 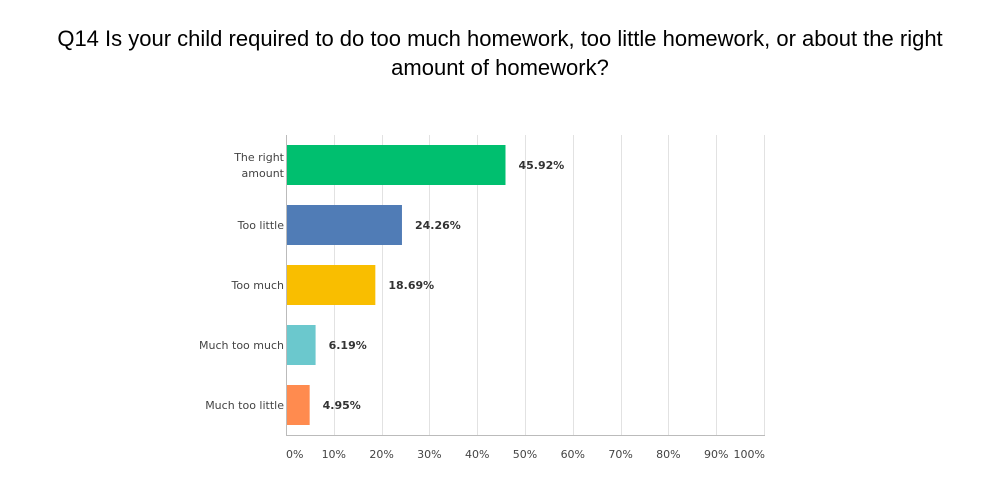 What do you see at coordinates (348, 345) in the screenshot?
I see `value-label-3: 6.19%` at bounding box center [348, 345].